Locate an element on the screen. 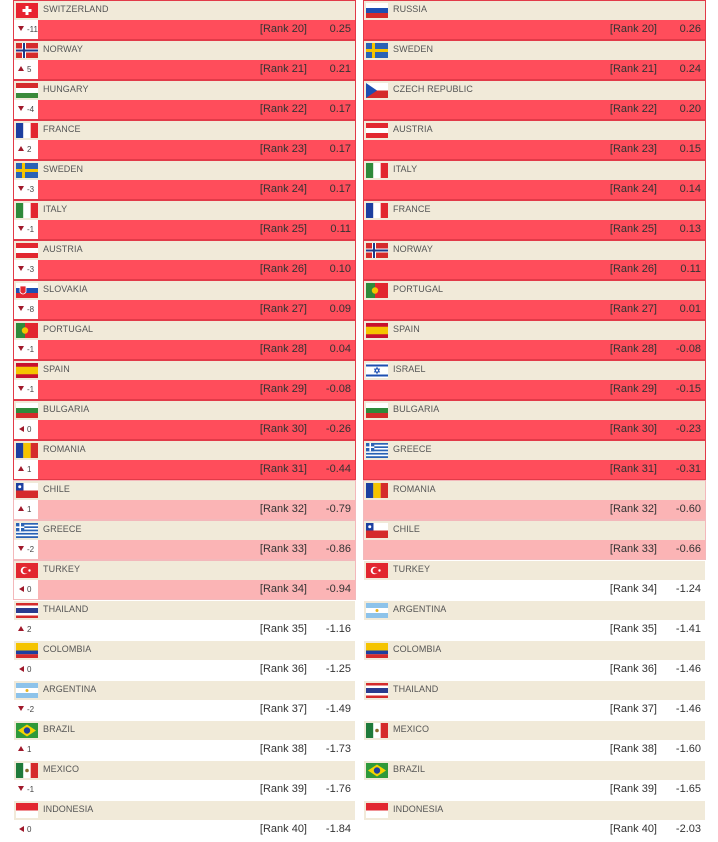 The width and height of the screenshot is (718, 842). country-header: PORTUGAL is located at coordinates (184, 330).